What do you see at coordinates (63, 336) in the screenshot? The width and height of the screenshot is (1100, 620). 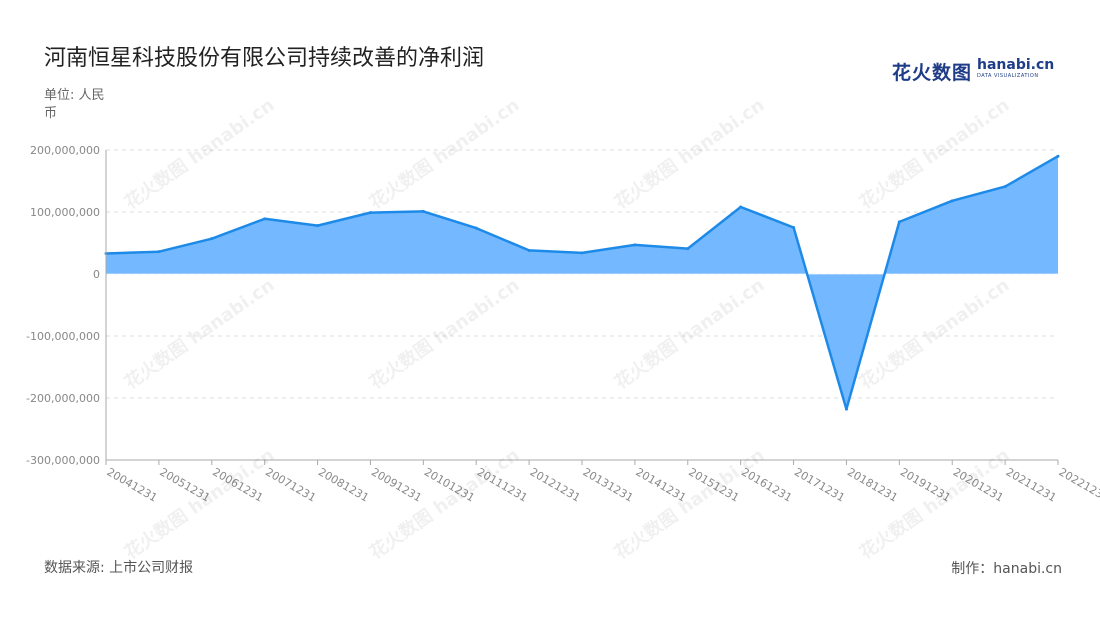 I see `y-tick-label: -100,000,000` at bounding box center [63, 336].